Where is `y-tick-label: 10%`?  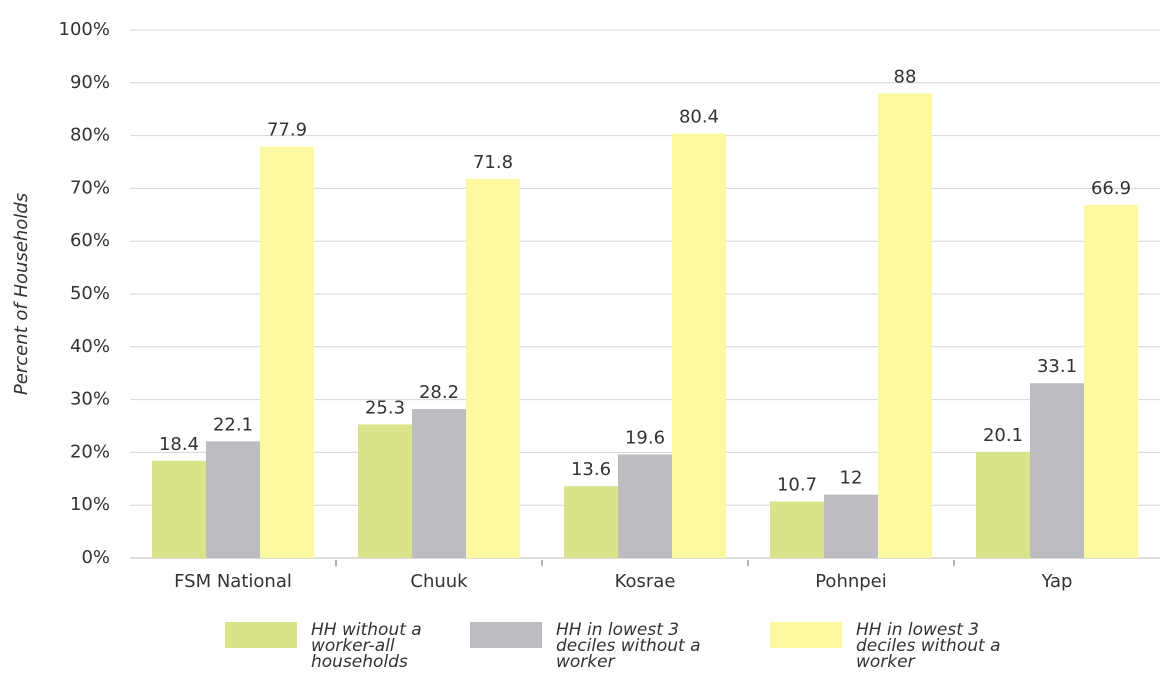
y-tick-label: 10% is located at coordinates (90, 504).